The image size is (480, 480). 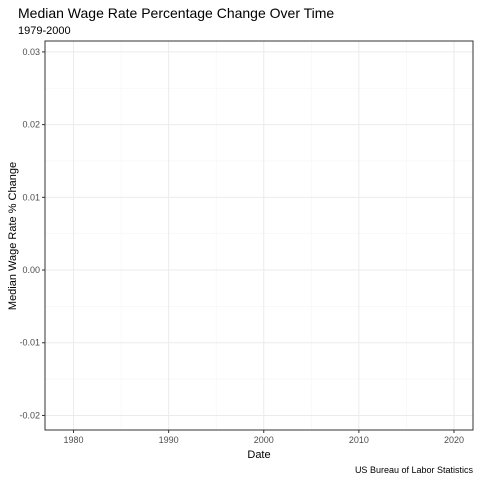 What do you see at coordinates (29, 343) in the screenshot?
I see `y-tick-label: -0.01` at bounding box center [29, 343].